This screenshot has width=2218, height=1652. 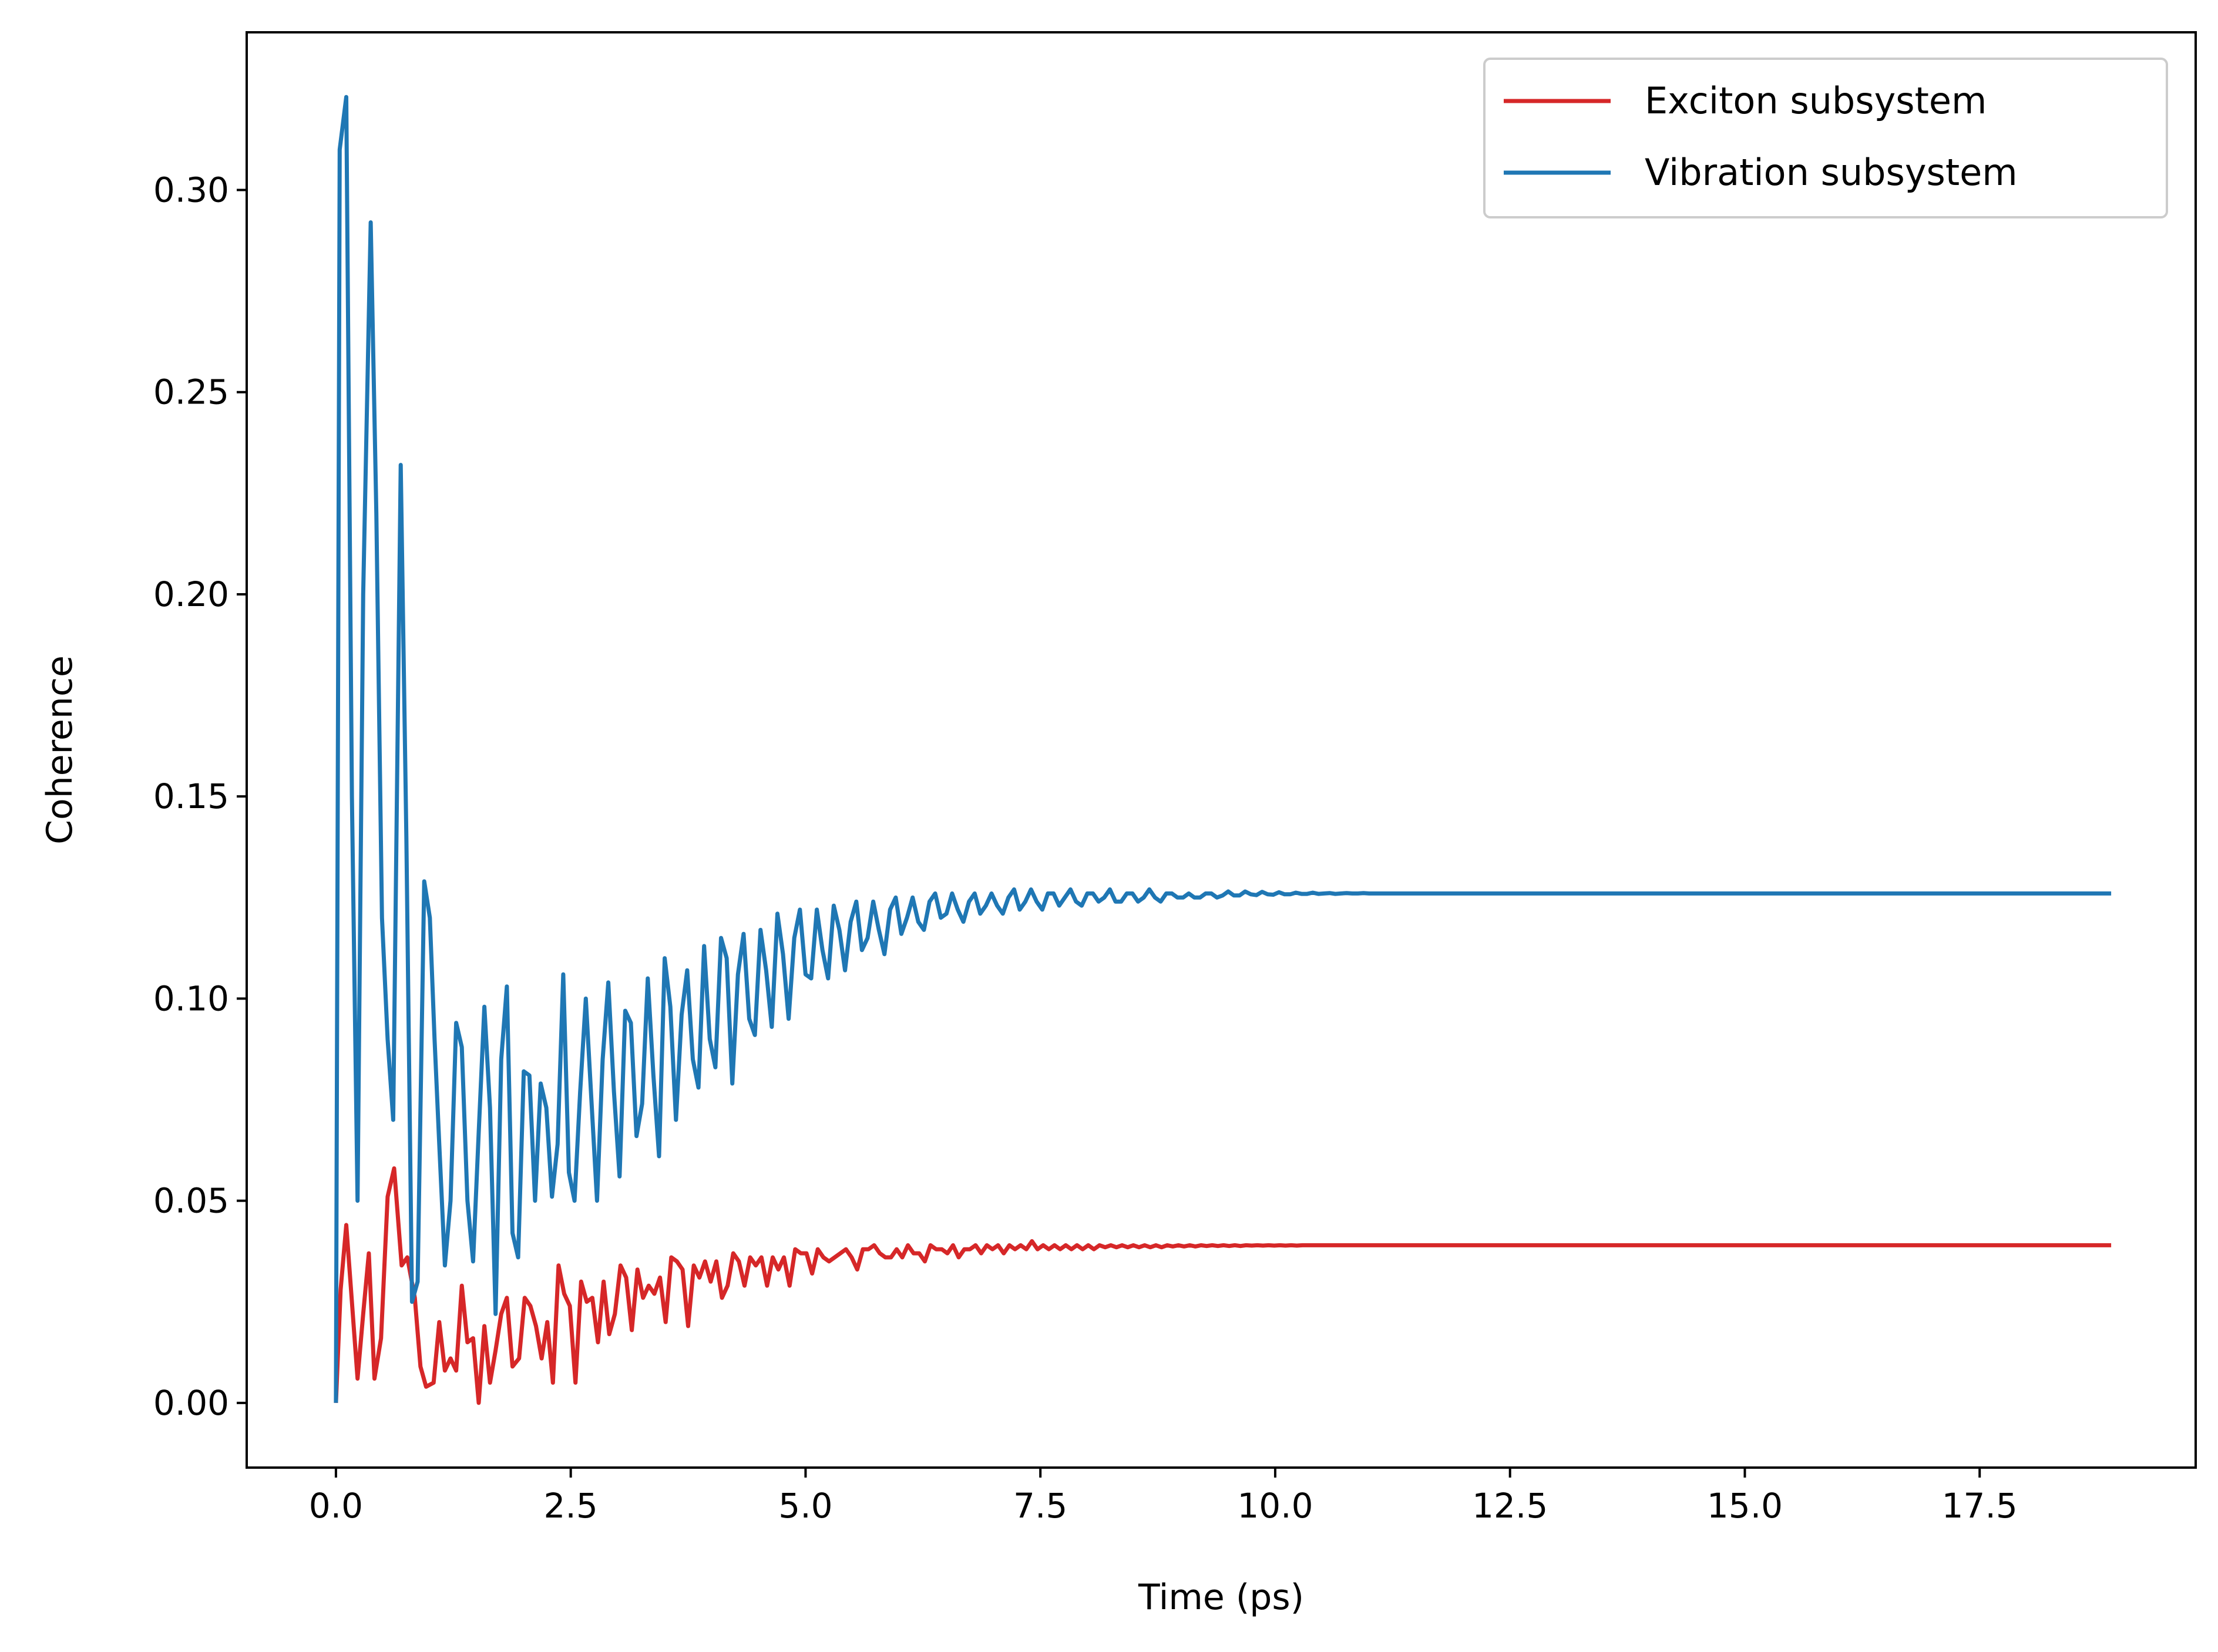 I want to click on legend-label-vibration: Vibration subsystem, so click(x=1831, y=173).